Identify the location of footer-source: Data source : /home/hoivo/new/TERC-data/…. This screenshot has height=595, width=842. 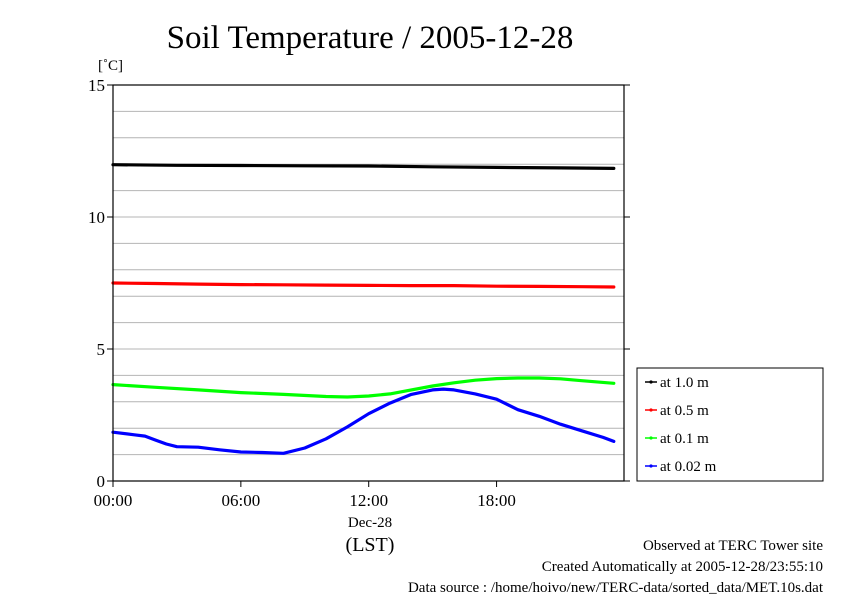
(616, 587).